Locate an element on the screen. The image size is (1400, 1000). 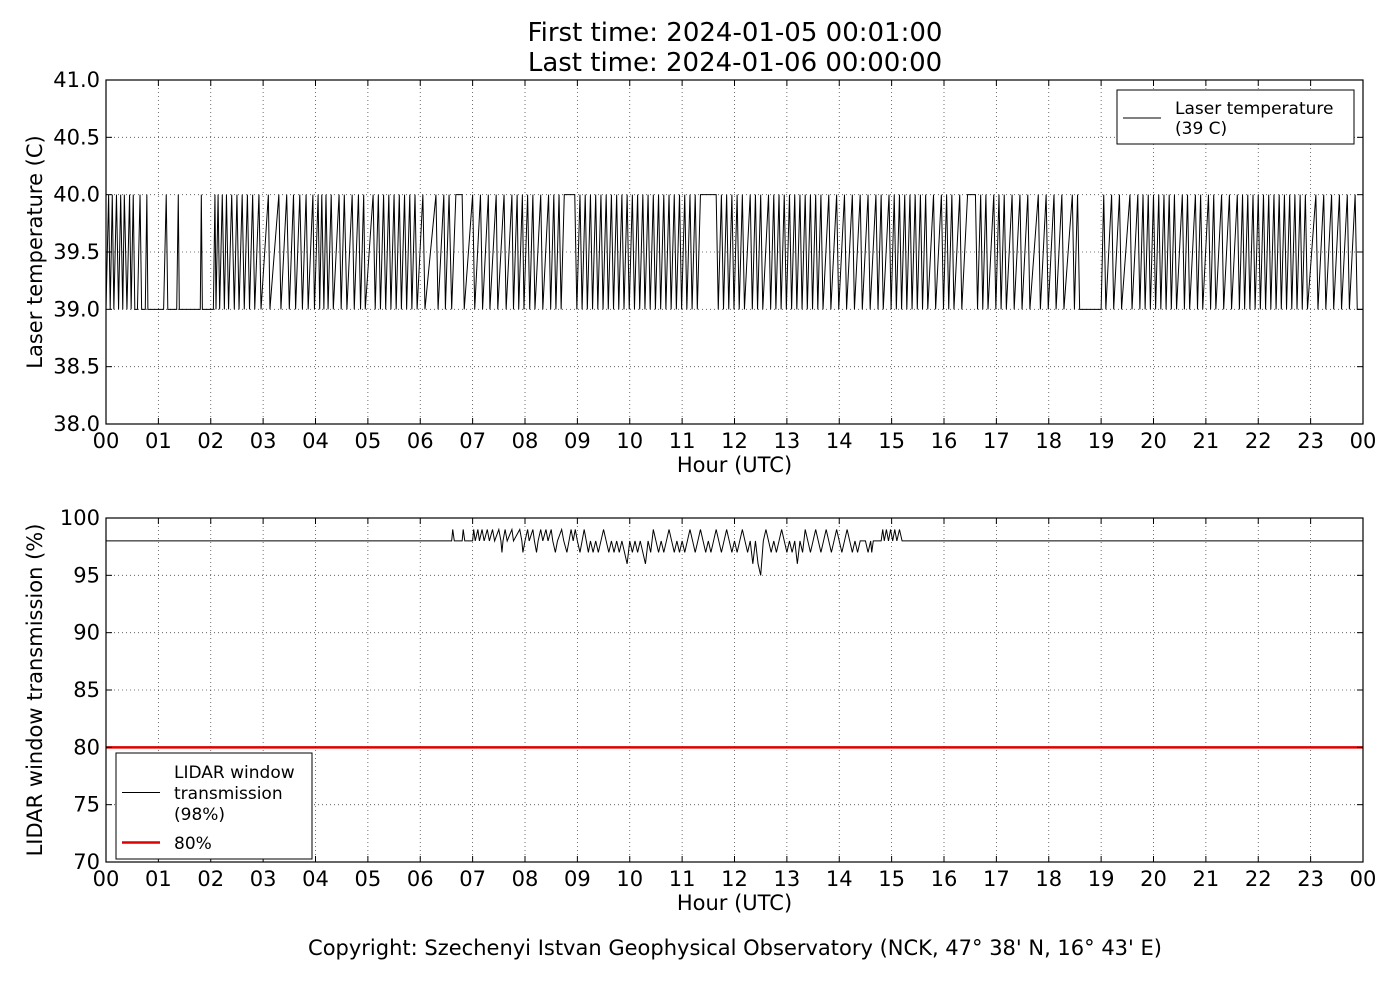
chart-title-line-1: First time: 2024-01-05 00:01:00 is located at coordinates (735, 33).